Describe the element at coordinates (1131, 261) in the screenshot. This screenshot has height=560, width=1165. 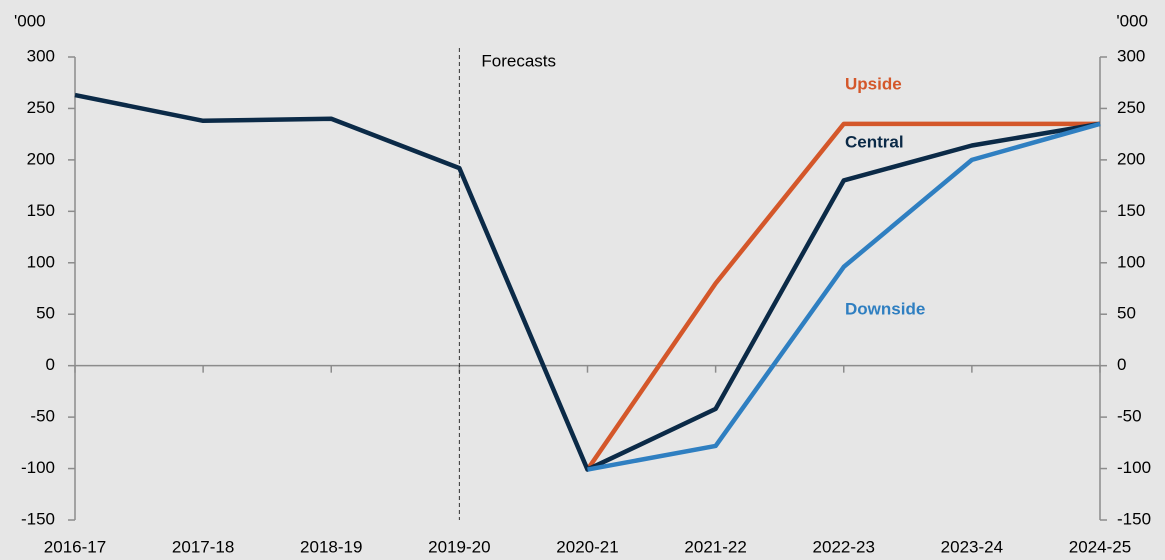
I see `y2-tick-label: 100` at that location.